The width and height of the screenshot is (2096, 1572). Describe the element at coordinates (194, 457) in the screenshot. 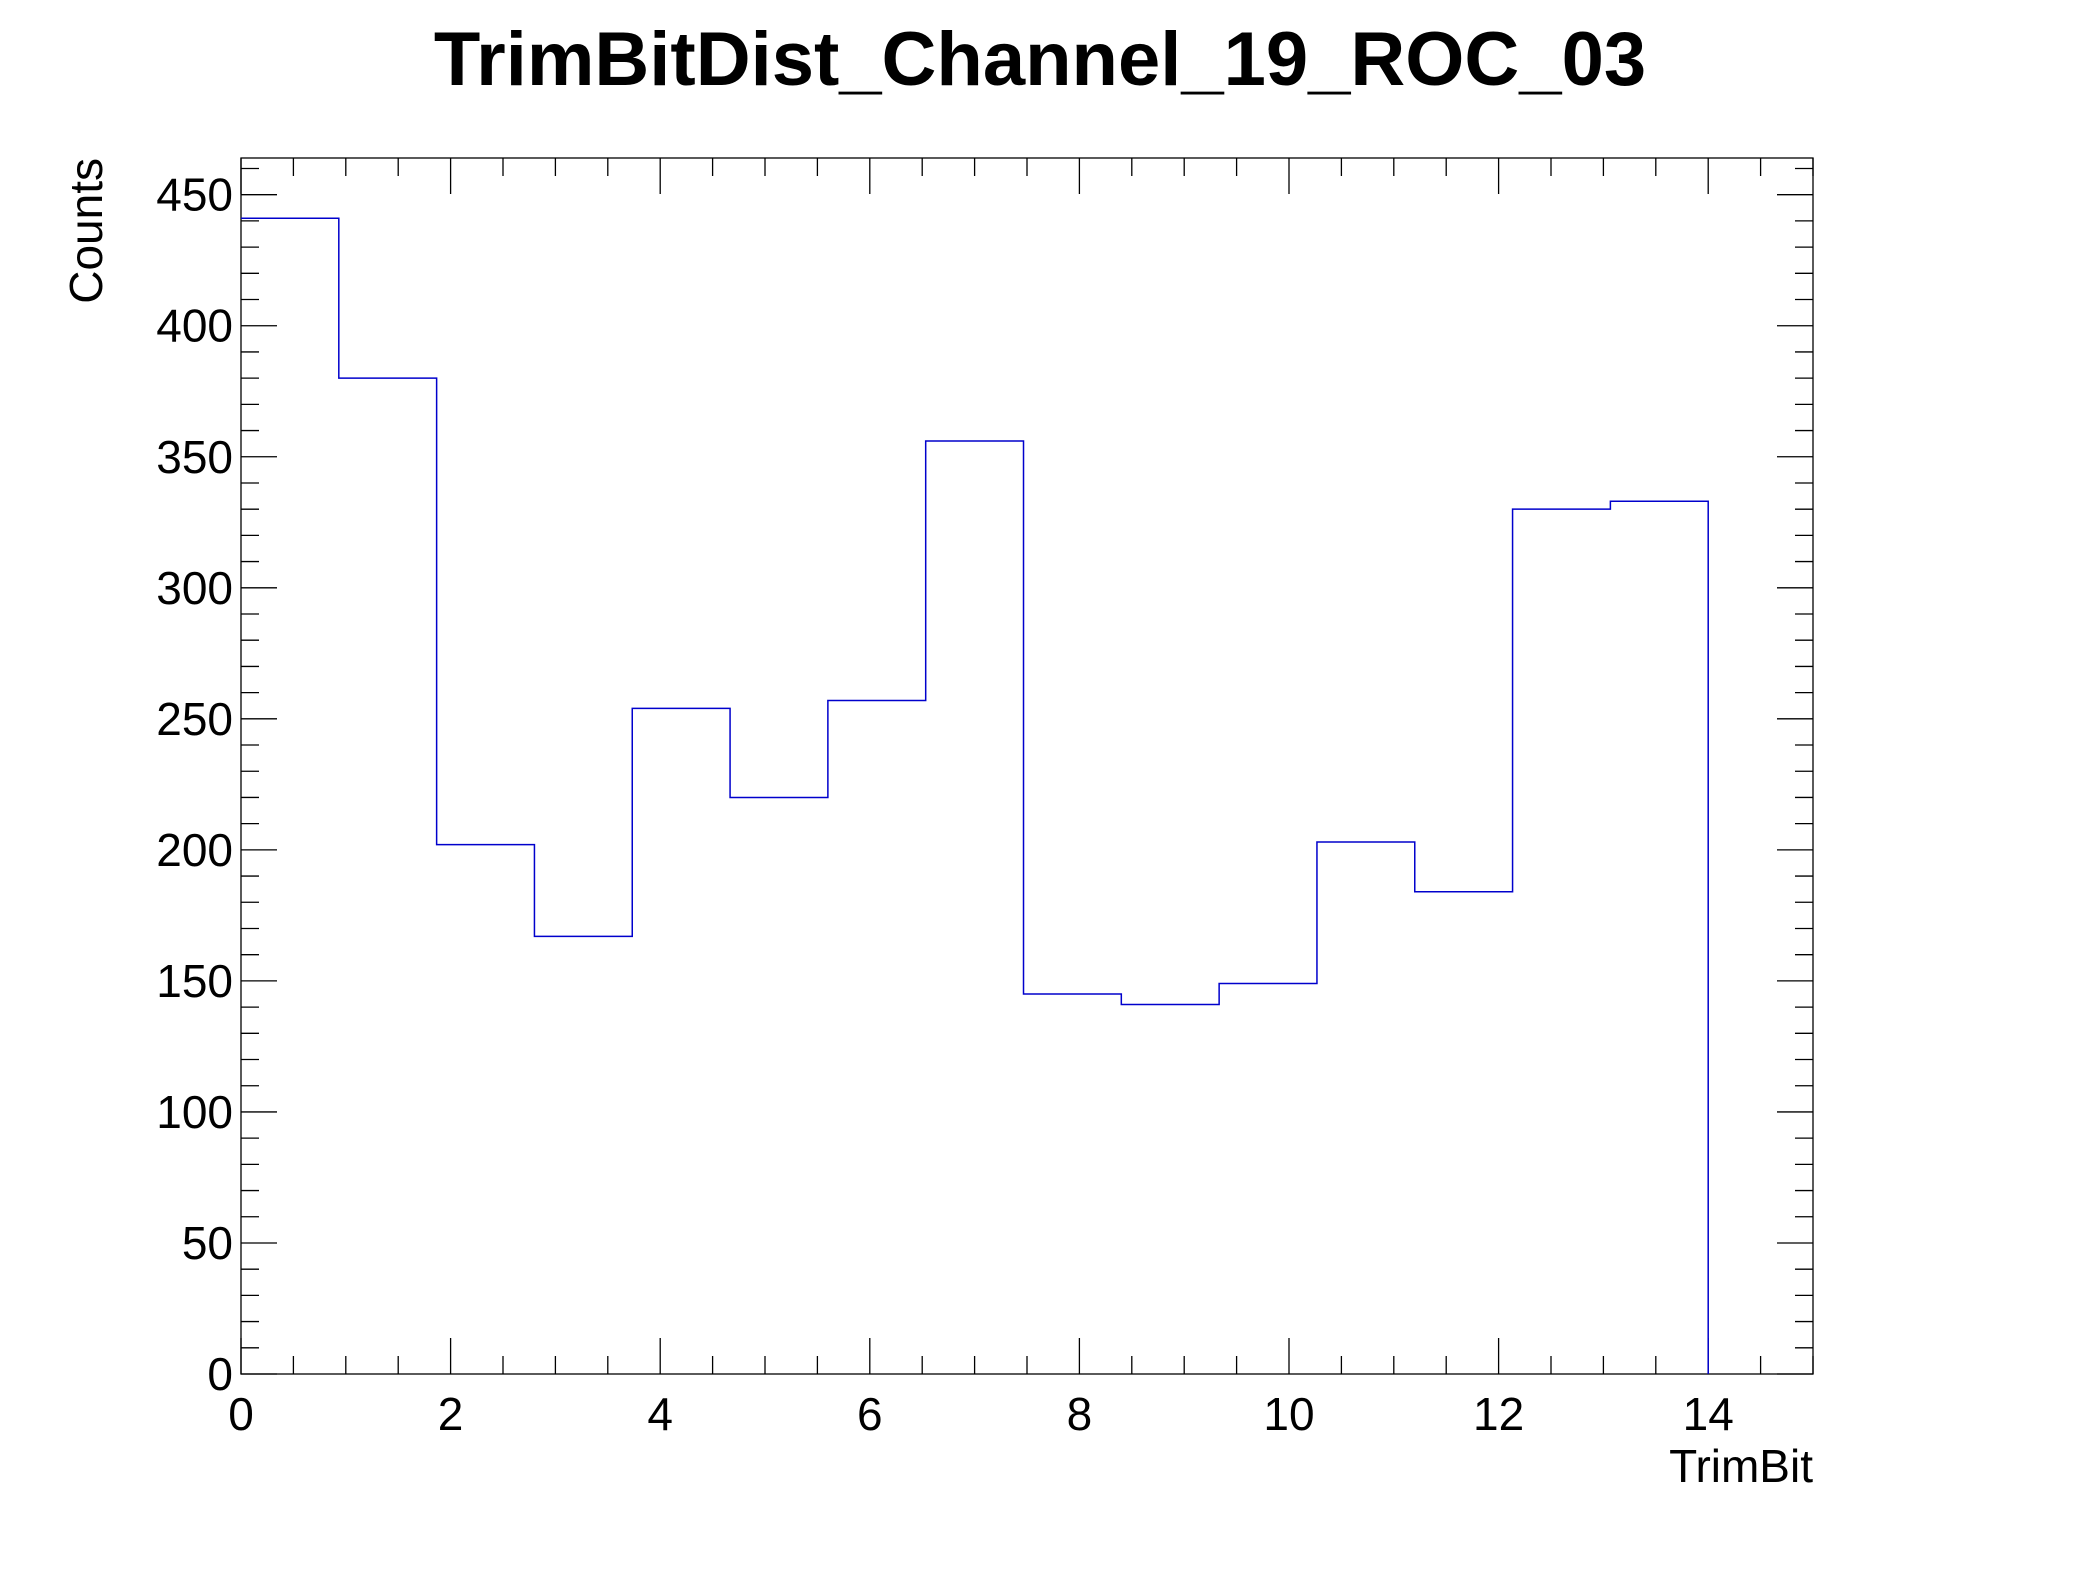

I see `y-tick-label: 350` at that location.